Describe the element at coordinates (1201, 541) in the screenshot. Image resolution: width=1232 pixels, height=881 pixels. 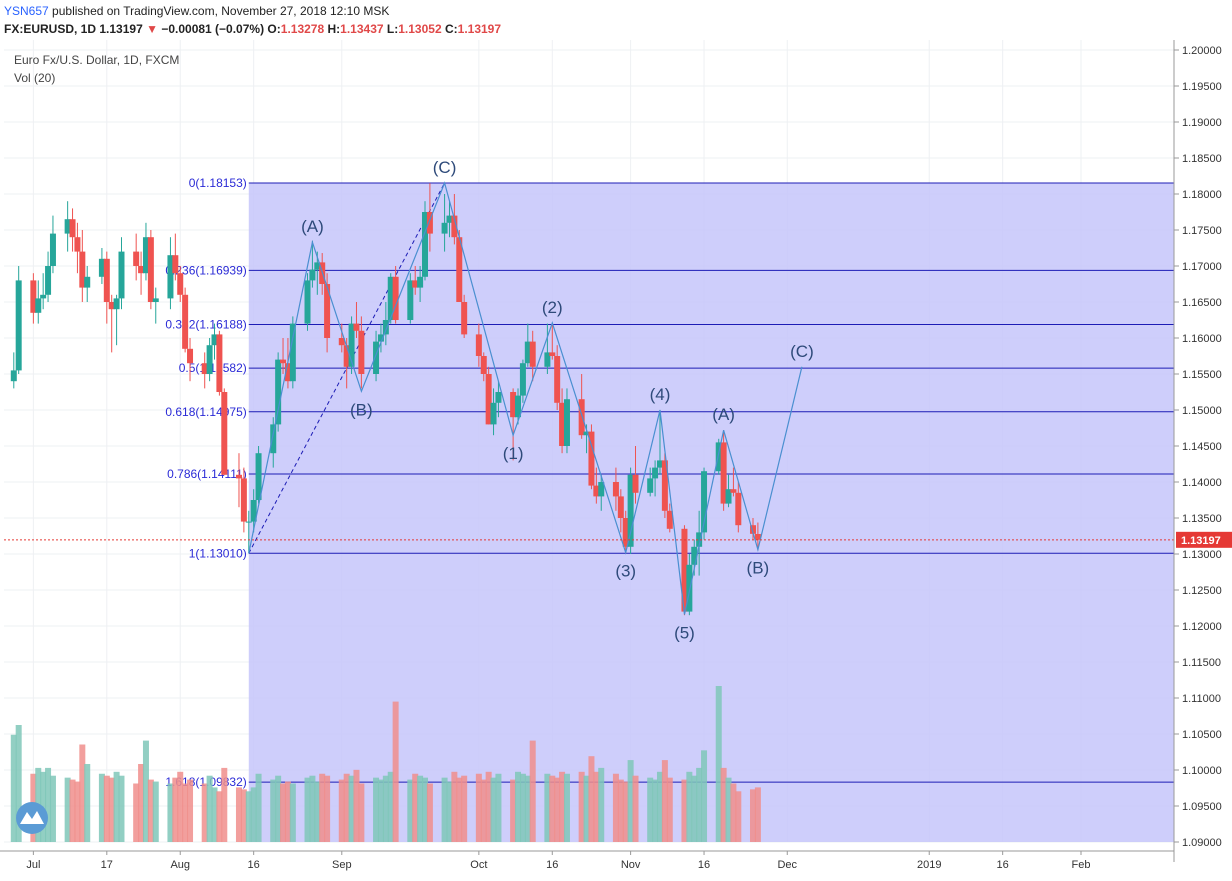
I see `price-tag-label: 1.13197` at that location.